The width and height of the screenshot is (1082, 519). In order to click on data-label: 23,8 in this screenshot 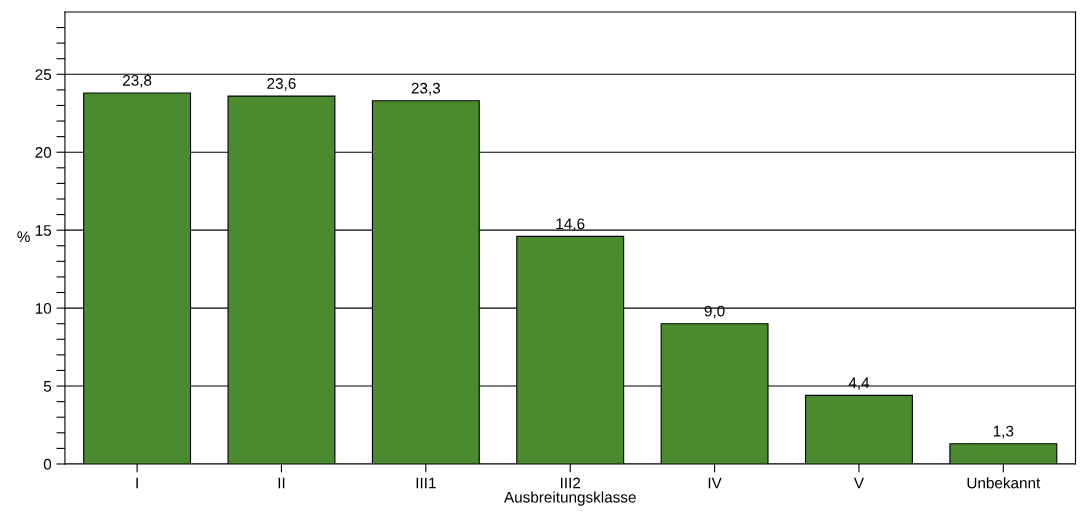, I will do `click(137, 81)`.